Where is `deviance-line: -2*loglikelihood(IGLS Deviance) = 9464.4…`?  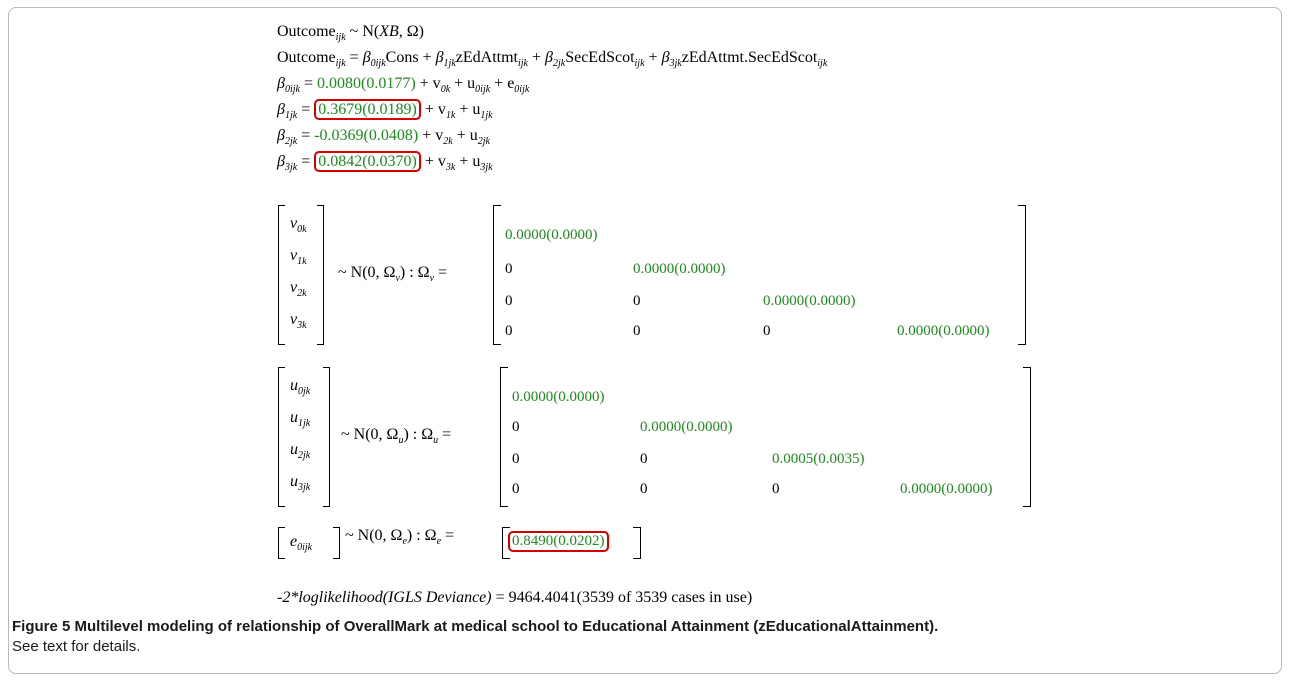 deviance-line: -2*loglikelihood(IGLS Deviance) = 9464.4… is located at coordinates (515, 597).